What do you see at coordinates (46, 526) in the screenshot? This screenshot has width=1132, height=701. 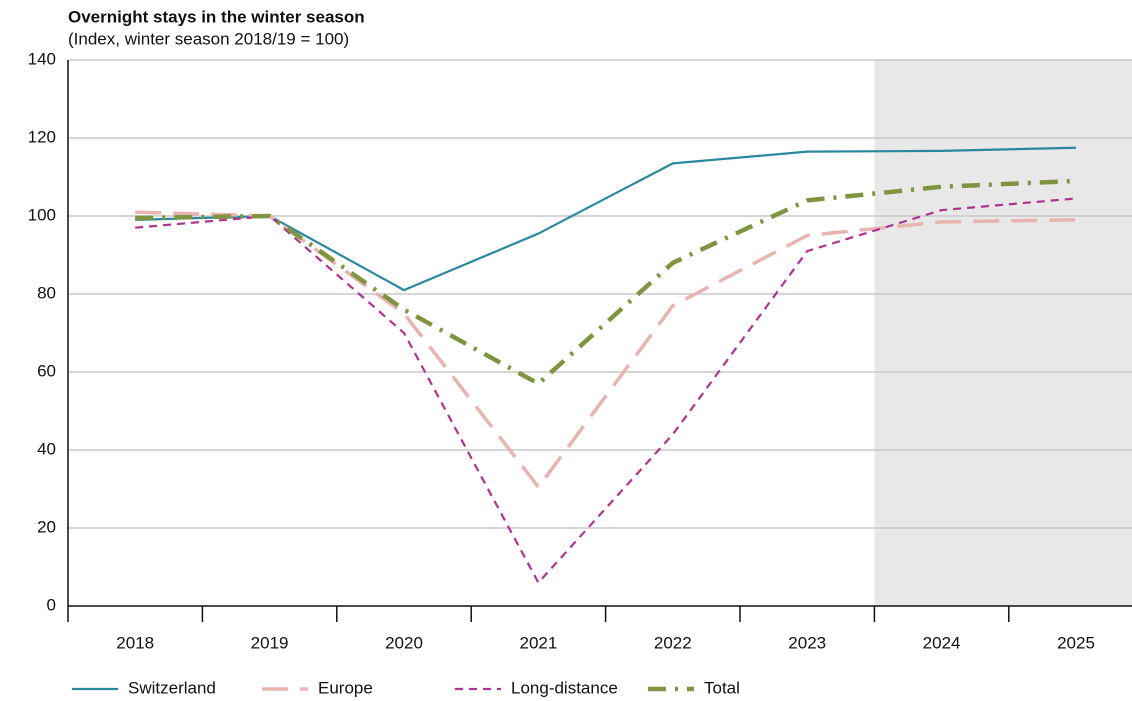 I see `y-tick-label: 20` at bounding box center [46, 526].